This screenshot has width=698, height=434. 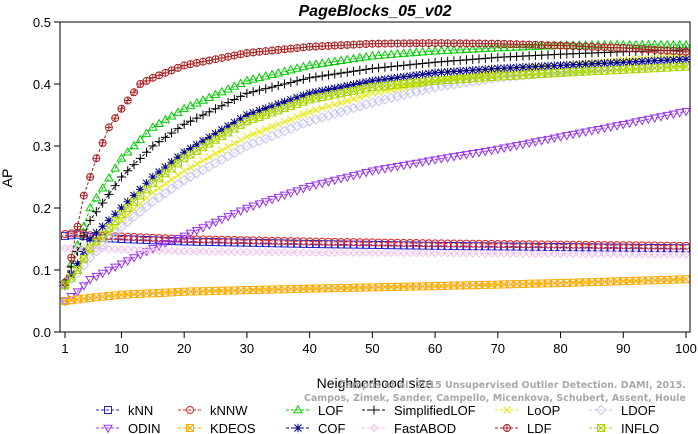 I want to click on legend-item-knn: kNN, so click(x=124, y=410).